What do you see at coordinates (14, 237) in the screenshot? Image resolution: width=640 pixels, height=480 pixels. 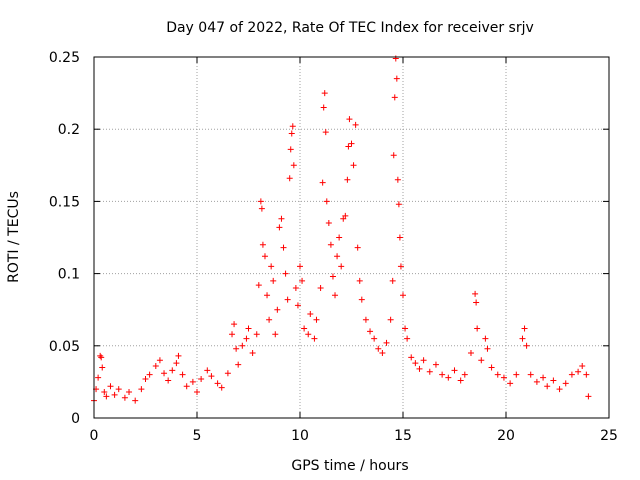 I see `y-axis-label: ROTI / TECUs` at bounding box center [14, 237].